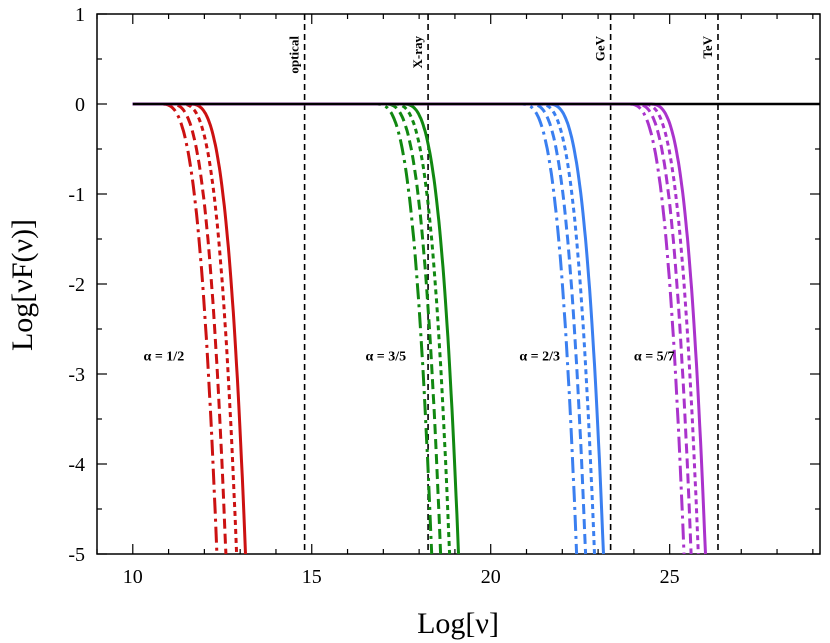 This screenshot has height=643, width=830. Describe the element at coordinates (76, 465) in the screenshot. I see `y-tick-label: -4` at that location.